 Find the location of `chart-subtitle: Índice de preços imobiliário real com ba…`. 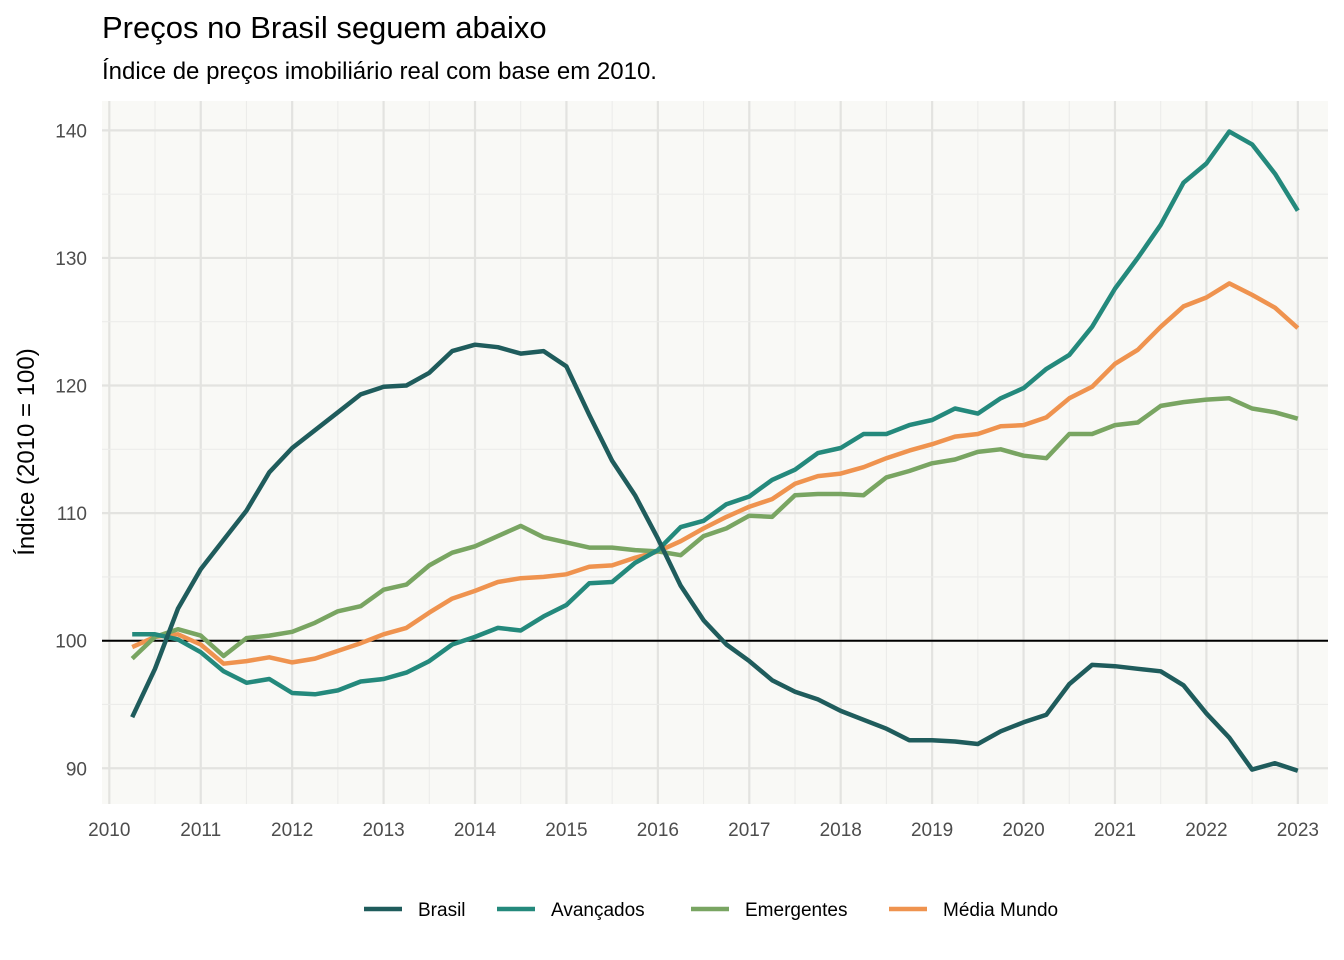

chart-subtitle: Índice de preços imobiliário real com ba… is located at coordinates (379, 71).